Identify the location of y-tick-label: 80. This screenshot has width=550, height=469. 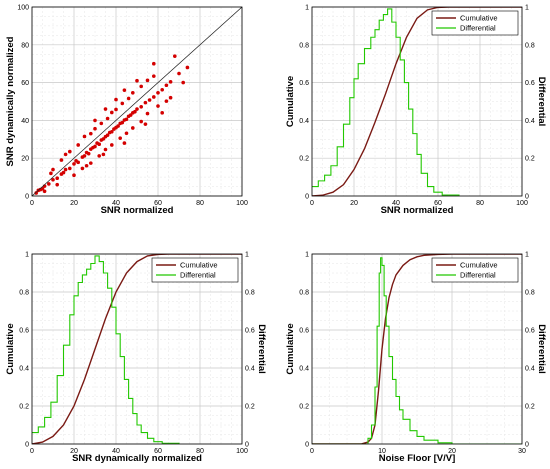
(25, 45).